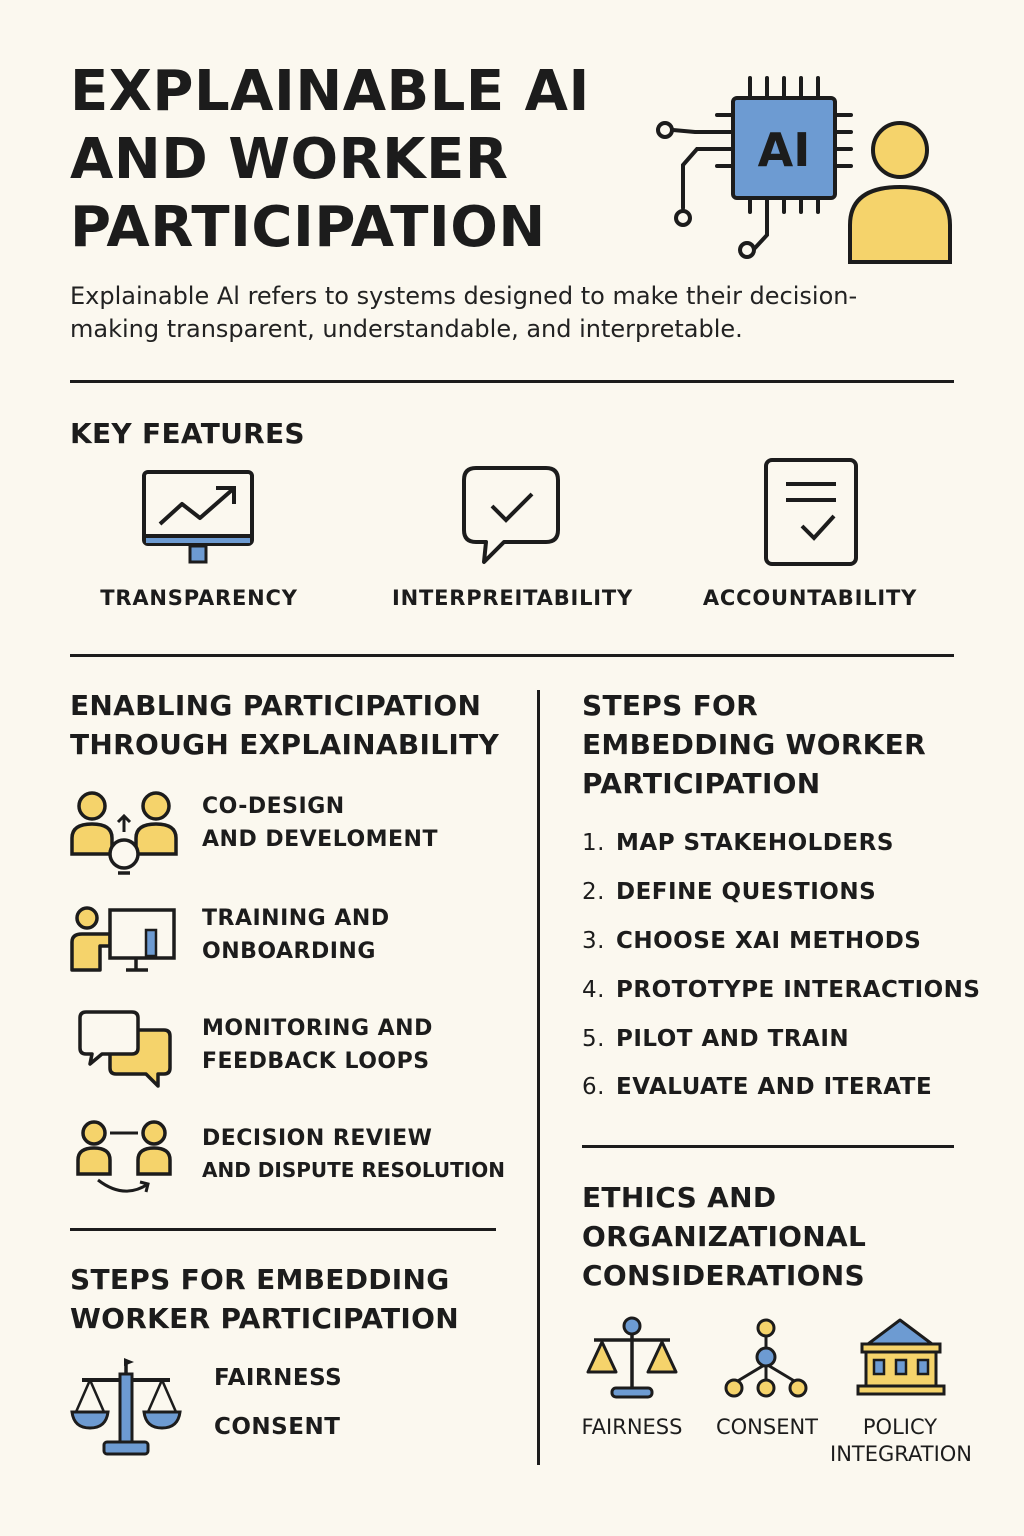 The height and width of the screenshot is (1536, 1024). Describe the element at coordinates (308, 227) in the screenshot. I see `title-line-3: PARTICIPATION` at that location.